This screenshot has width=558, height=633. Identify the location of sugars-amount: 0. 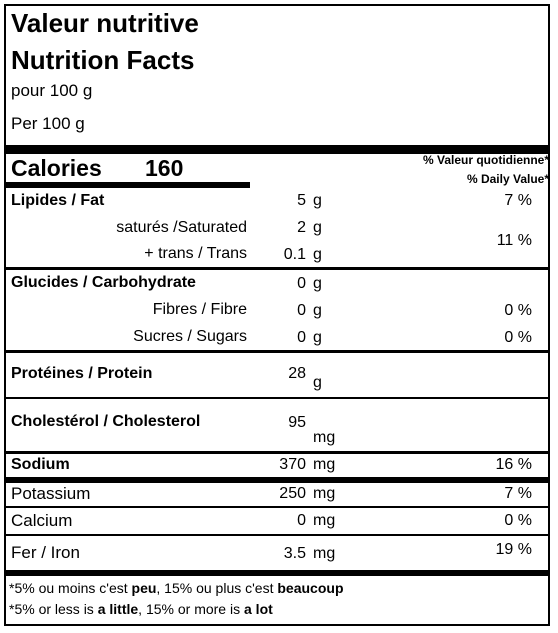
(301, 337).